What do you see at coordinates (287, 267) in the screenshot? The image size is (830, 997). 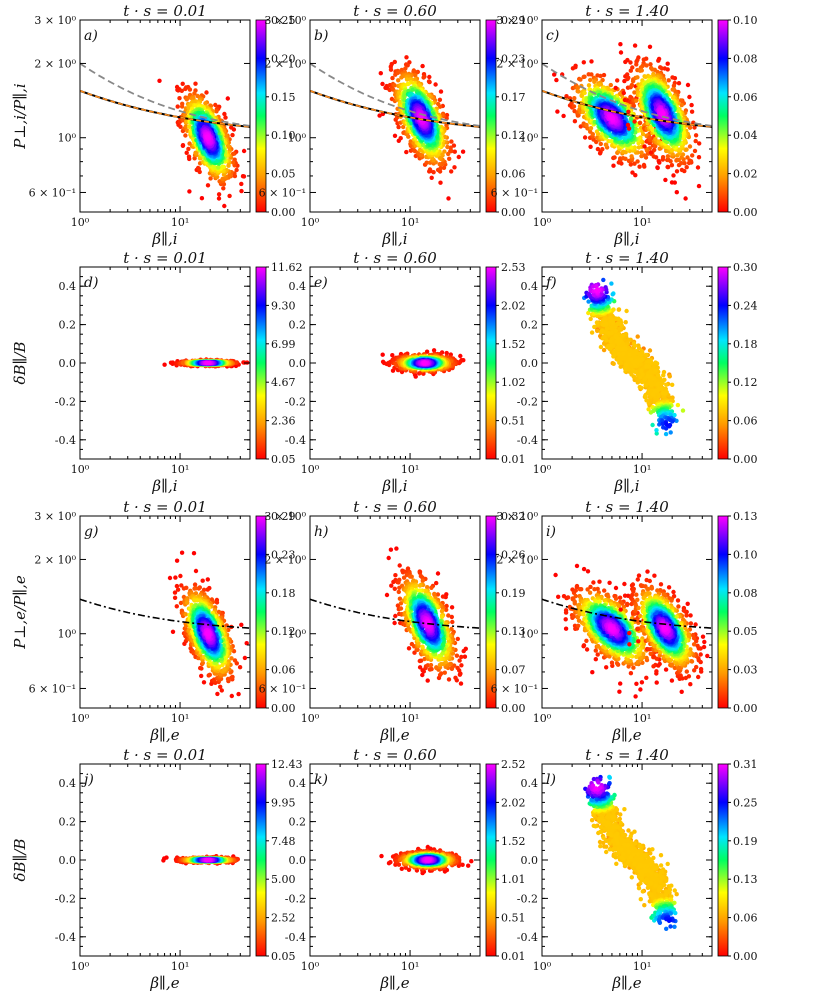 I see `colorbar-tick-label: 11.62` at bounding box center [287, 267].